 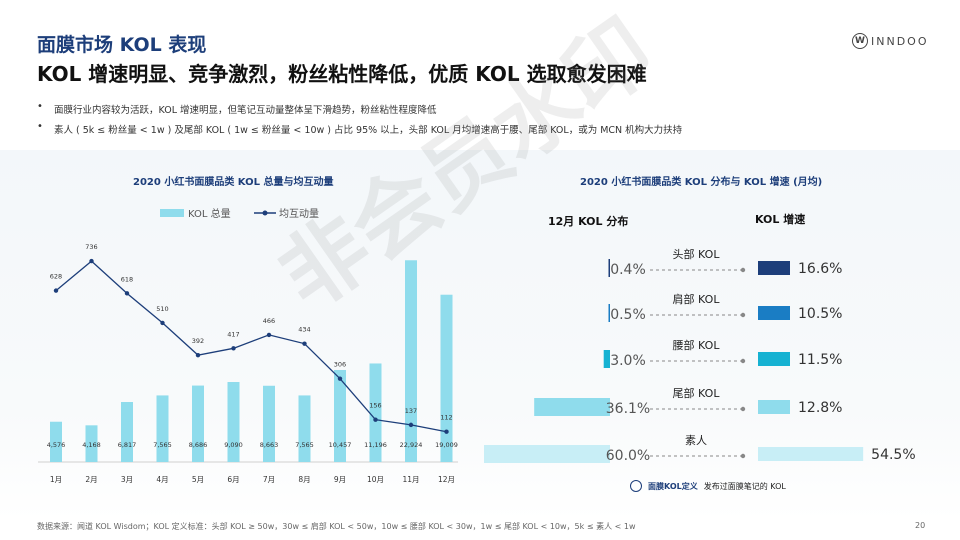 I want to click on page-subtitle: KOL 增速明显、竞争激烈，粉丝粘性降低，优质 KOL 选取愈发困难, so click(x=342, y=74).